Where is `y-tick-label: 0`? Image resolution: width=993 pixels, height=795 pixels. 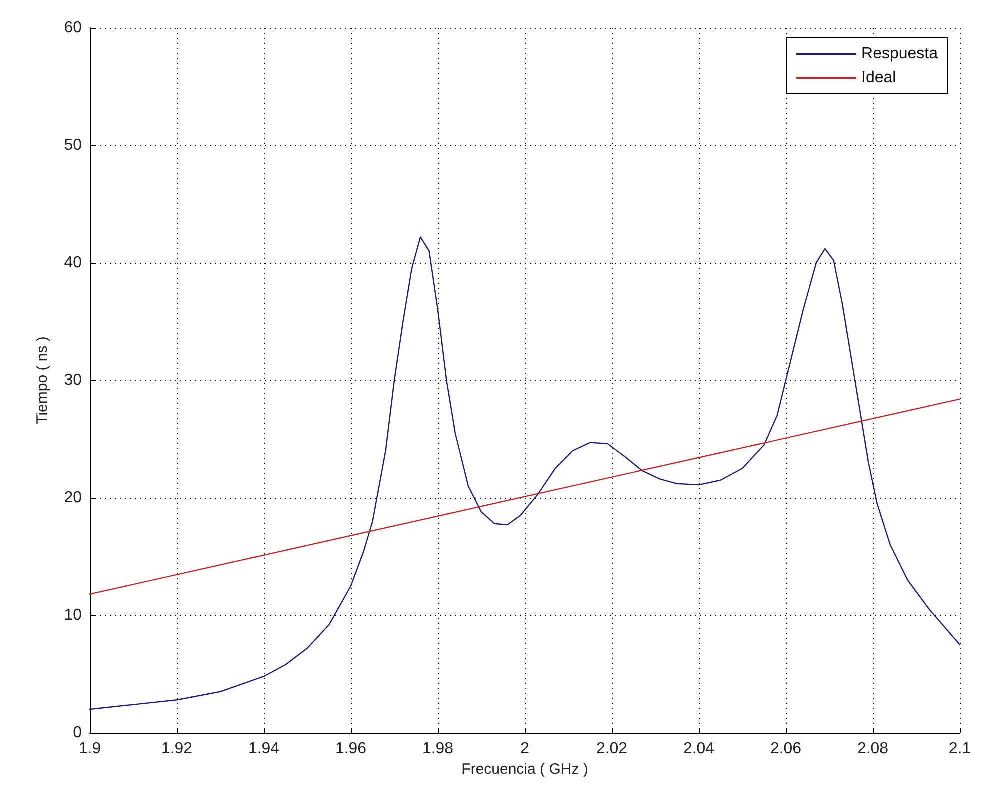 y-tick-label: 0 is located at coordinates (77, 733).